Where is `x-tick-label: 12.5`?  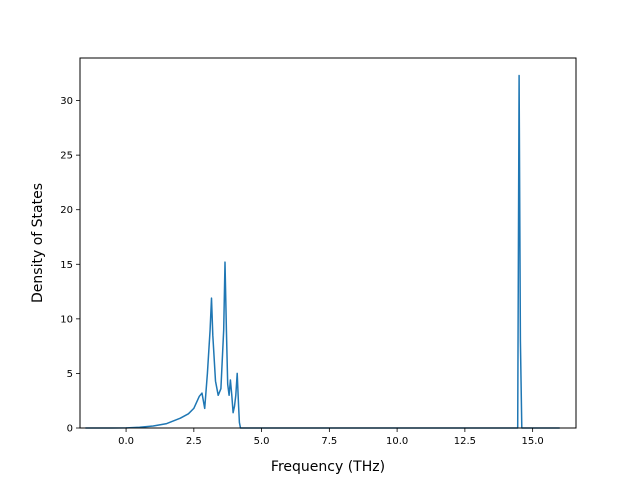 x-tick-label: 12.5 is located at coordinates (465, 441).